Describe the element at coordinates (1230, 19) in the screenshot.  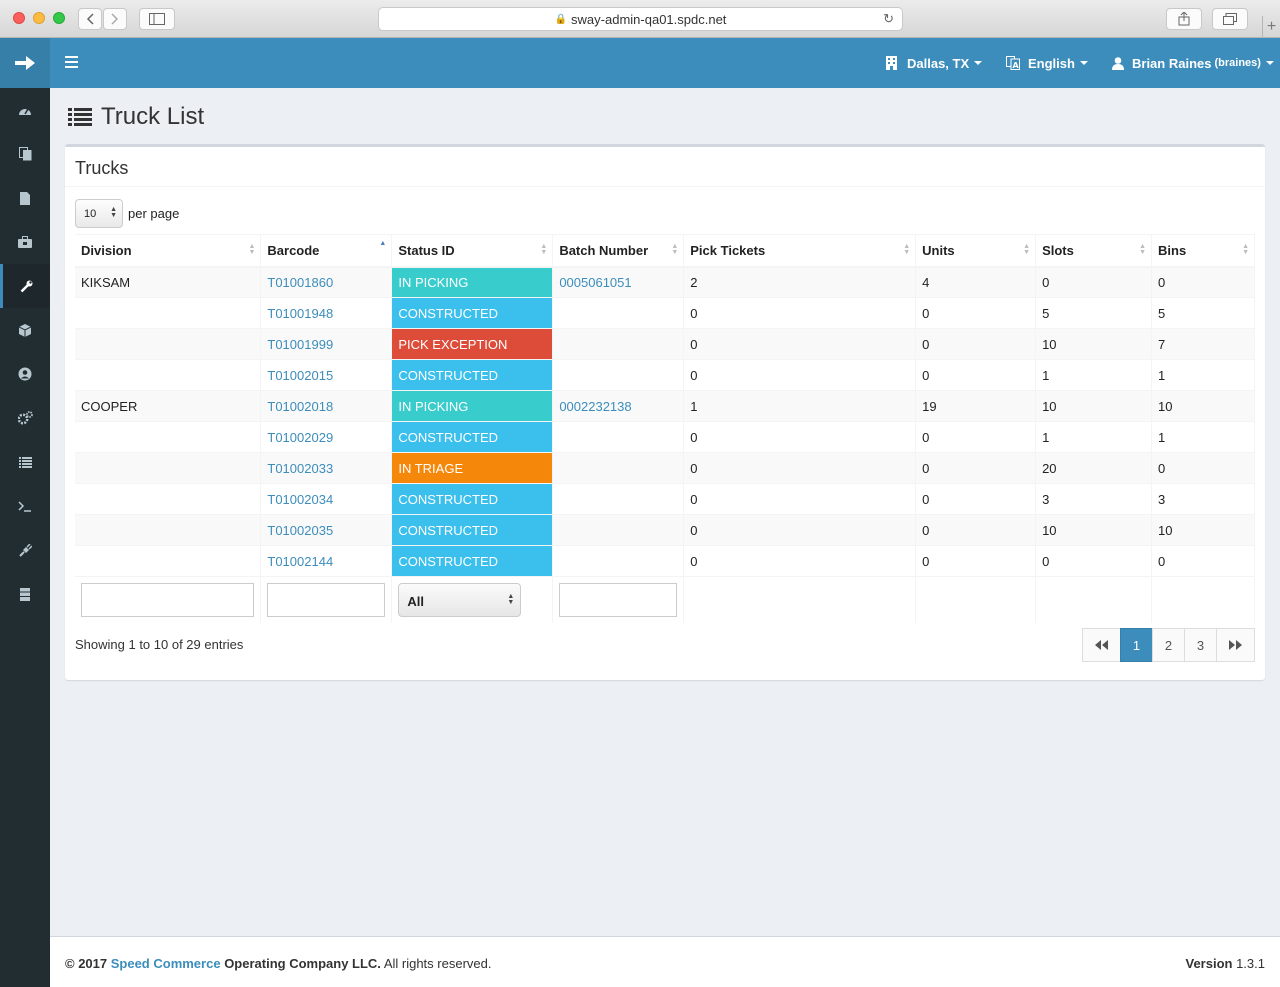
I see `tabs-overview-button` at that location.